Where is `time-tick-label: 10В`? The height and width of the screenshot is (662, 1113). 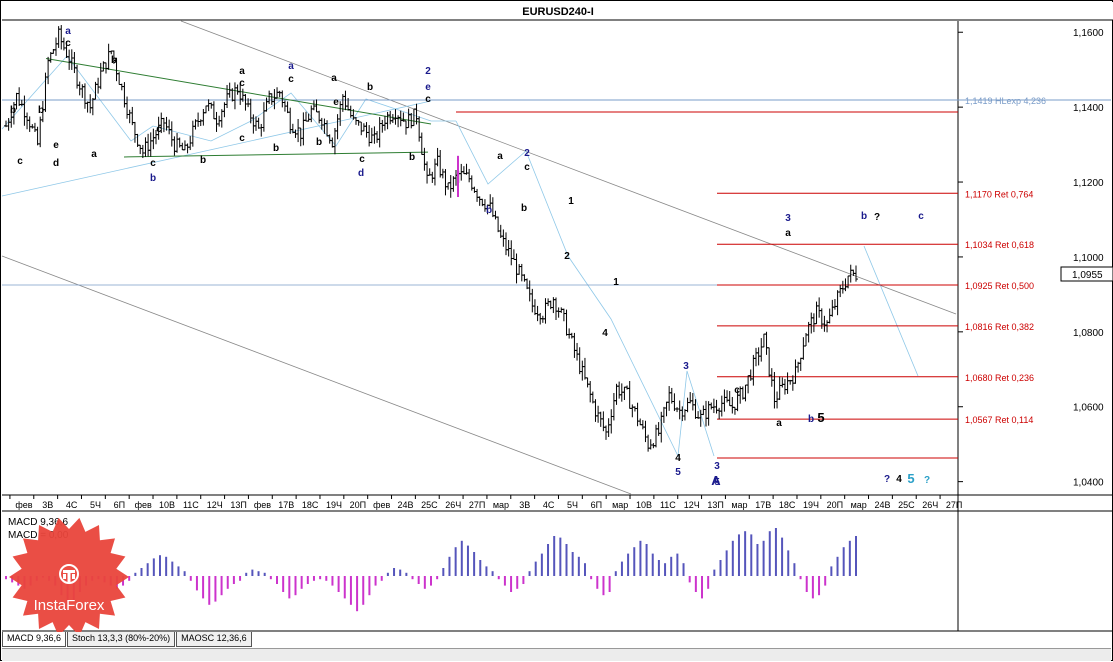
time-tick-label: 10В is located at coordinates (644, 505).